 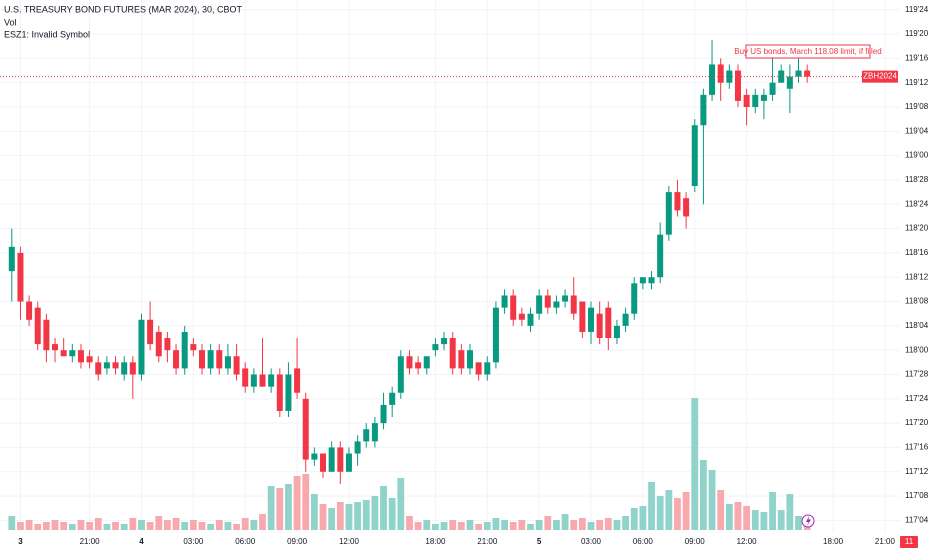 I want to click on icon-bolt, so click(x=808, y=521).